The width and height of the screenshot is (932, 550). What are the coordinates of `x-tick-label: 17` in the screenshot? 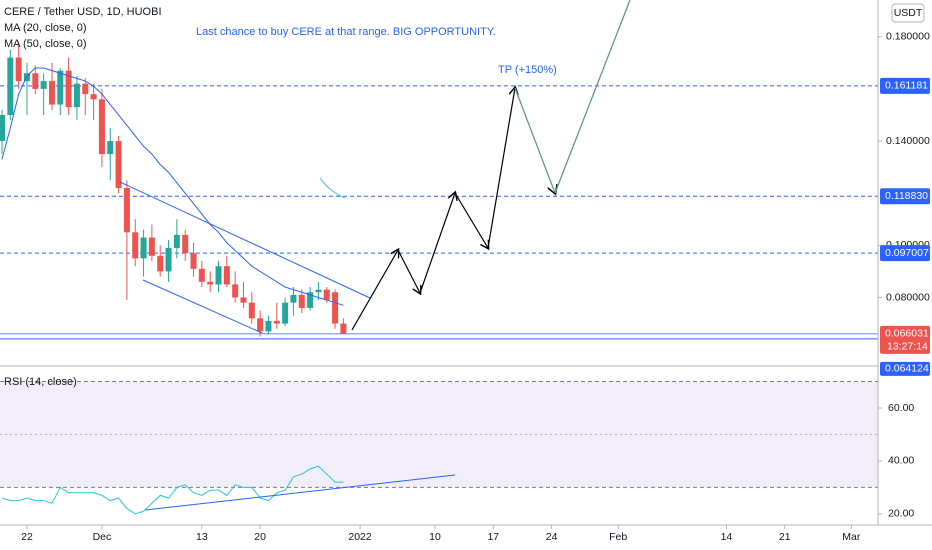 It's located at (493, 537).